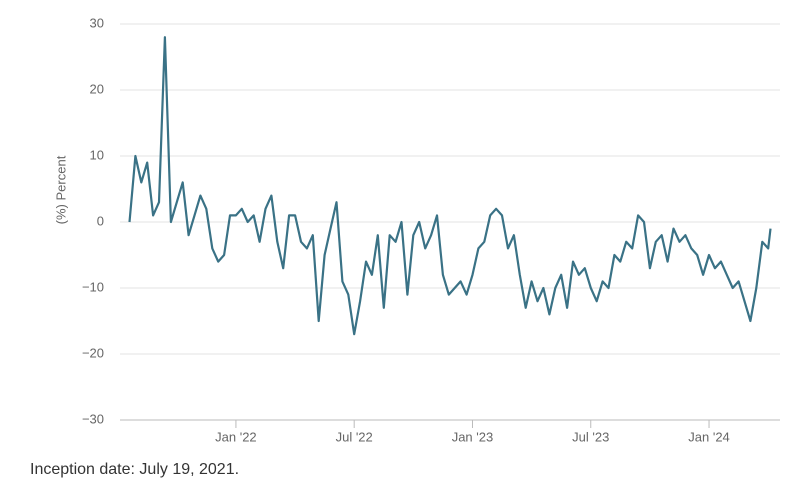  Describe the element at coordinates (590, 436) in the screenshot. I see `x-tick-label: Jul '23` at that location.